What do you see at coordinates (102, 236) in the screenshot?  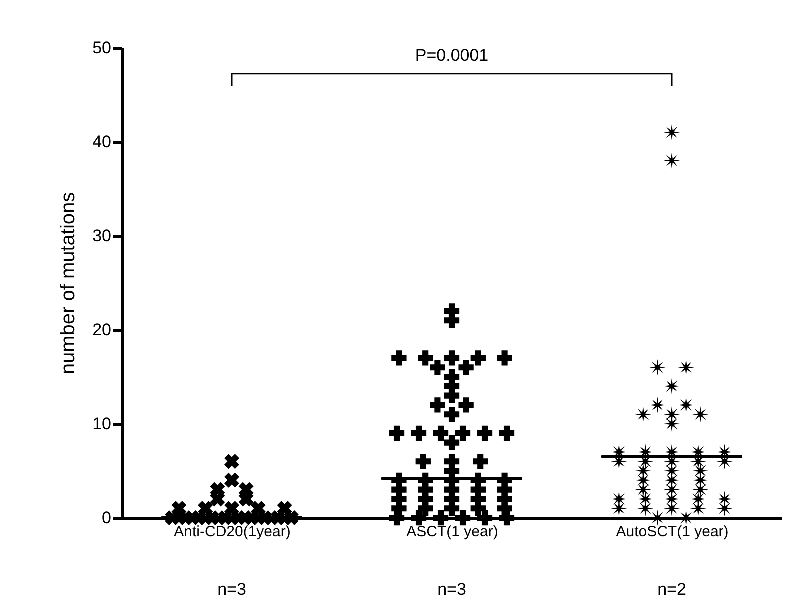 I see `y-tick-label: 30` at bounding box center [102, 236].